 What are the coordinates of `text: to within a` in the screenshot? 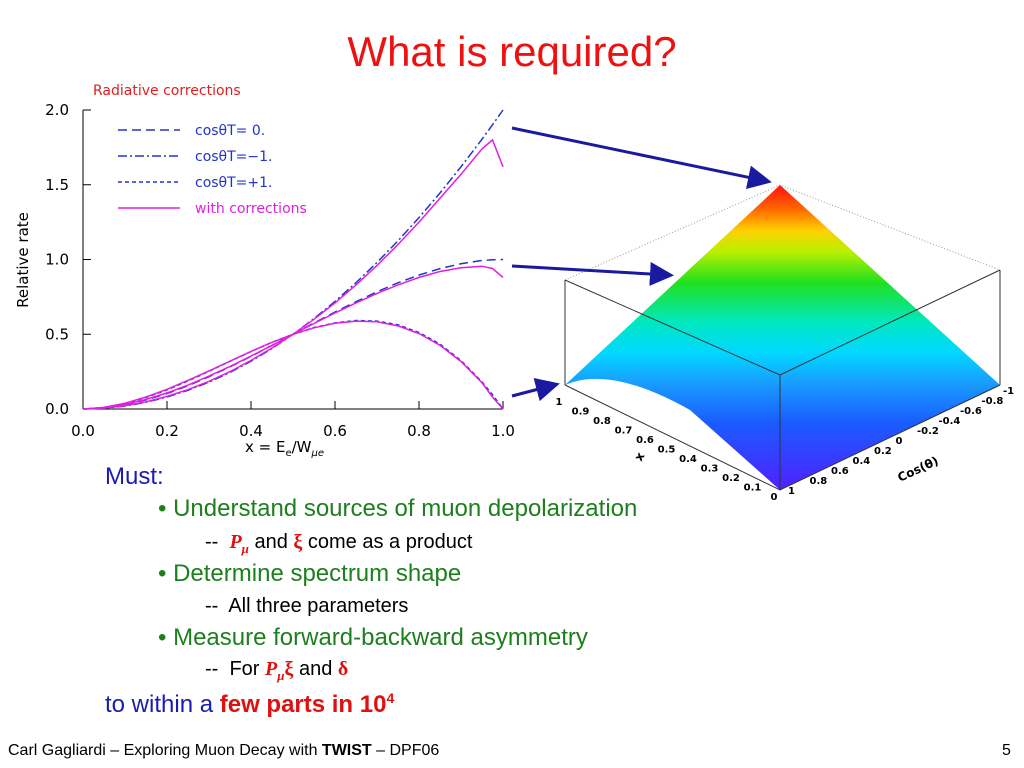 It's located at (159, 704).